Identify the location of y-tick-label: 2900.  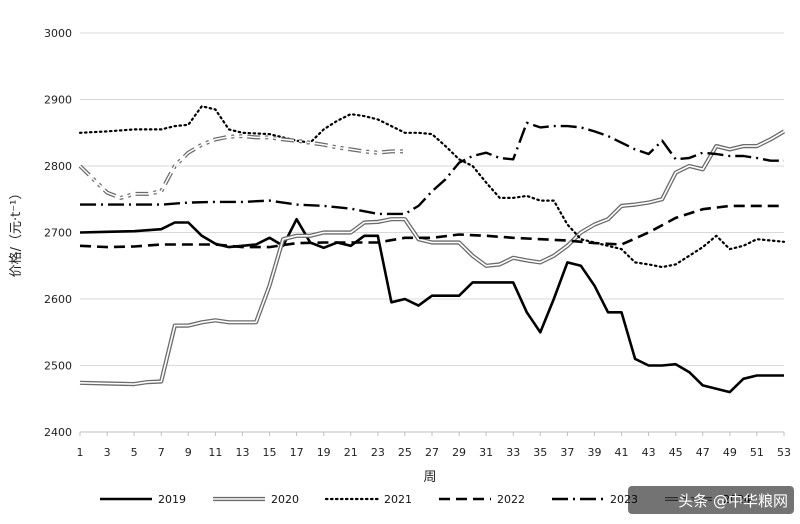
(58, 100).